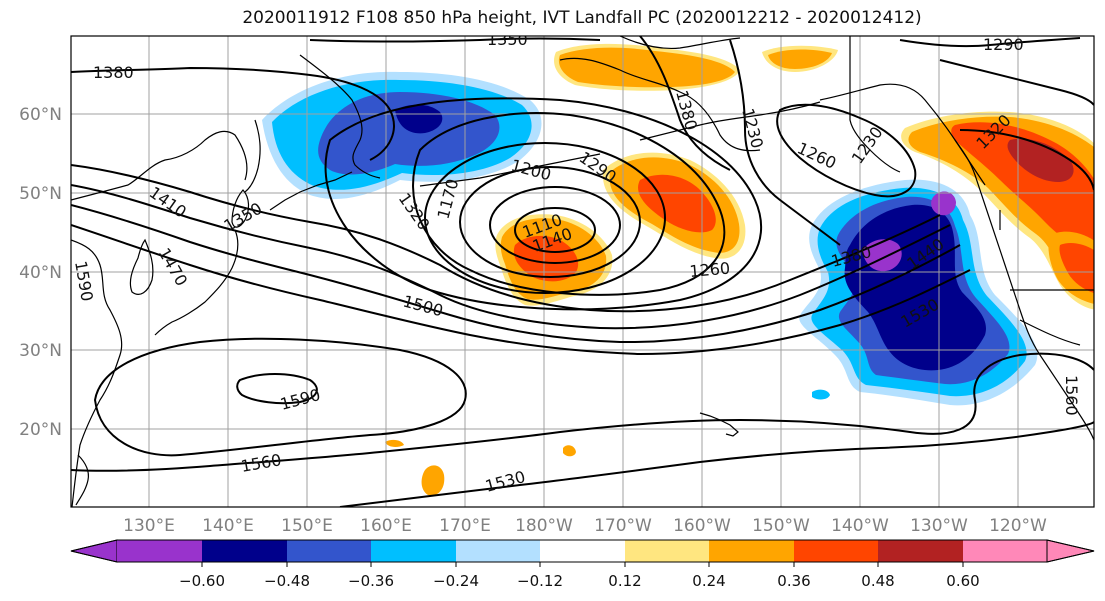 This screenshot has width=1105, height=601. I want to click on negative-anomaly-ne-pacific-peak, so click(909, 231).